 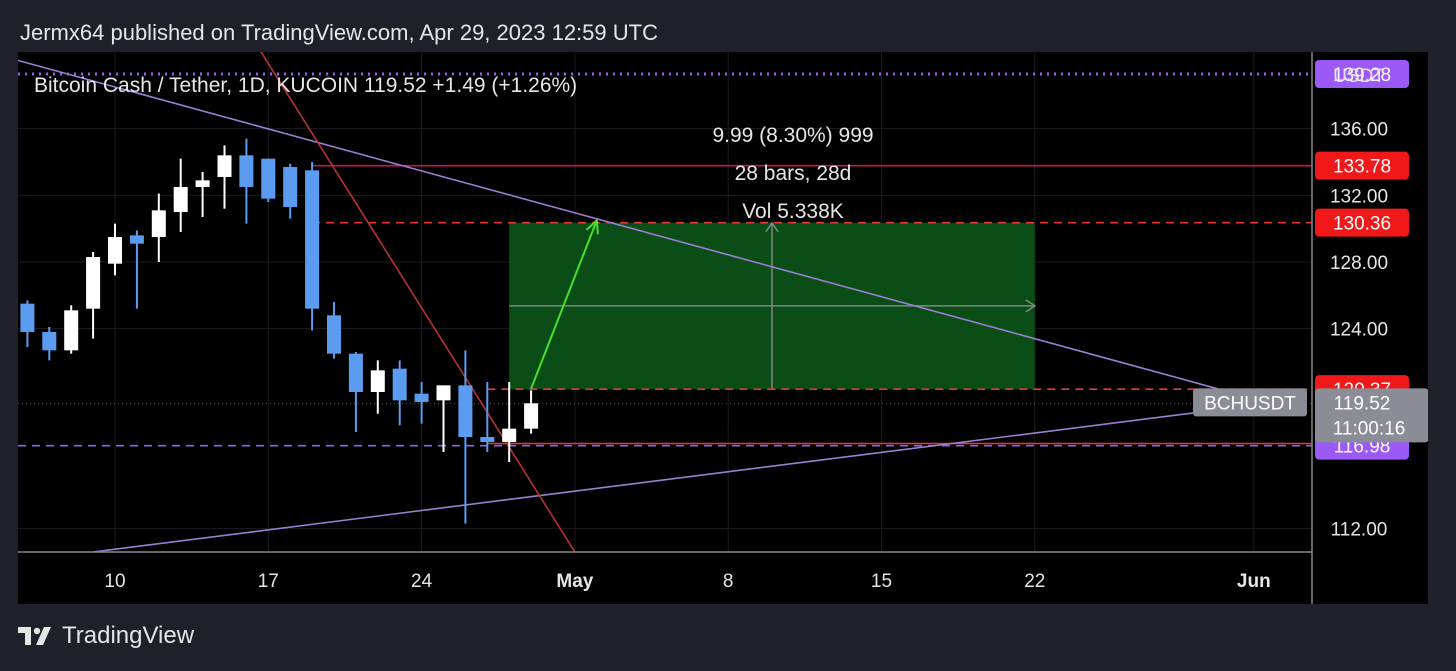 I want to click on x-tick-May: May, so click(x=574, y=581).